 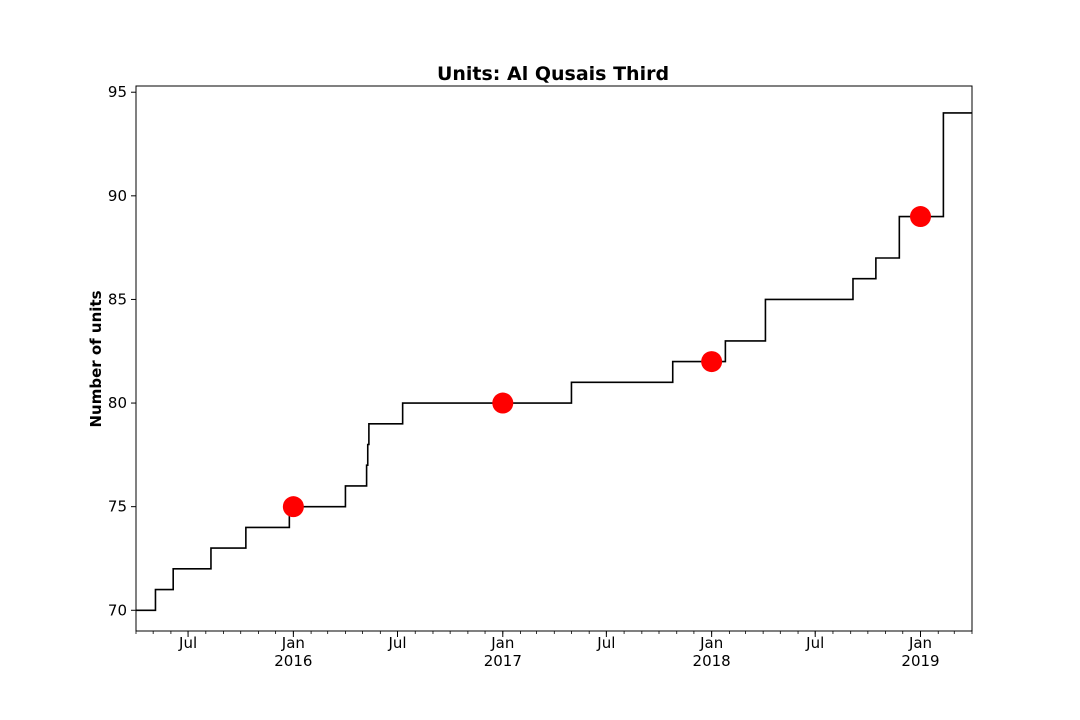 What do you see at coordinates (920, 661) in the screenshot?
I see `x-tick-year-label: 2019` at bounding box center [920, 661].